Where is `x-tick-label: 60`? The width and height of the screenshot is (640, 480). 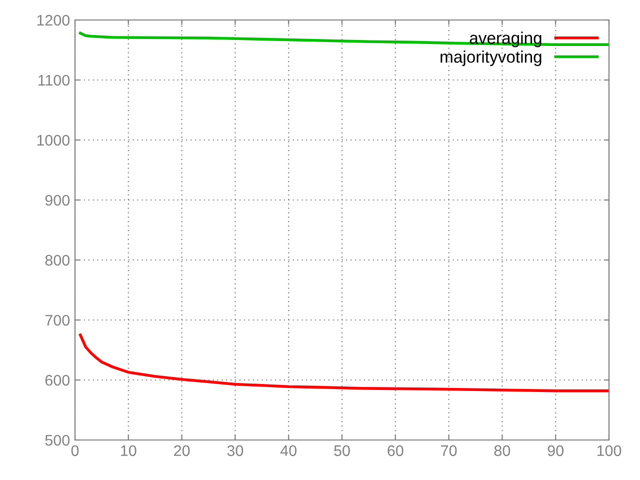
x-tick-label: 60 is located at coordinates (396, 450).